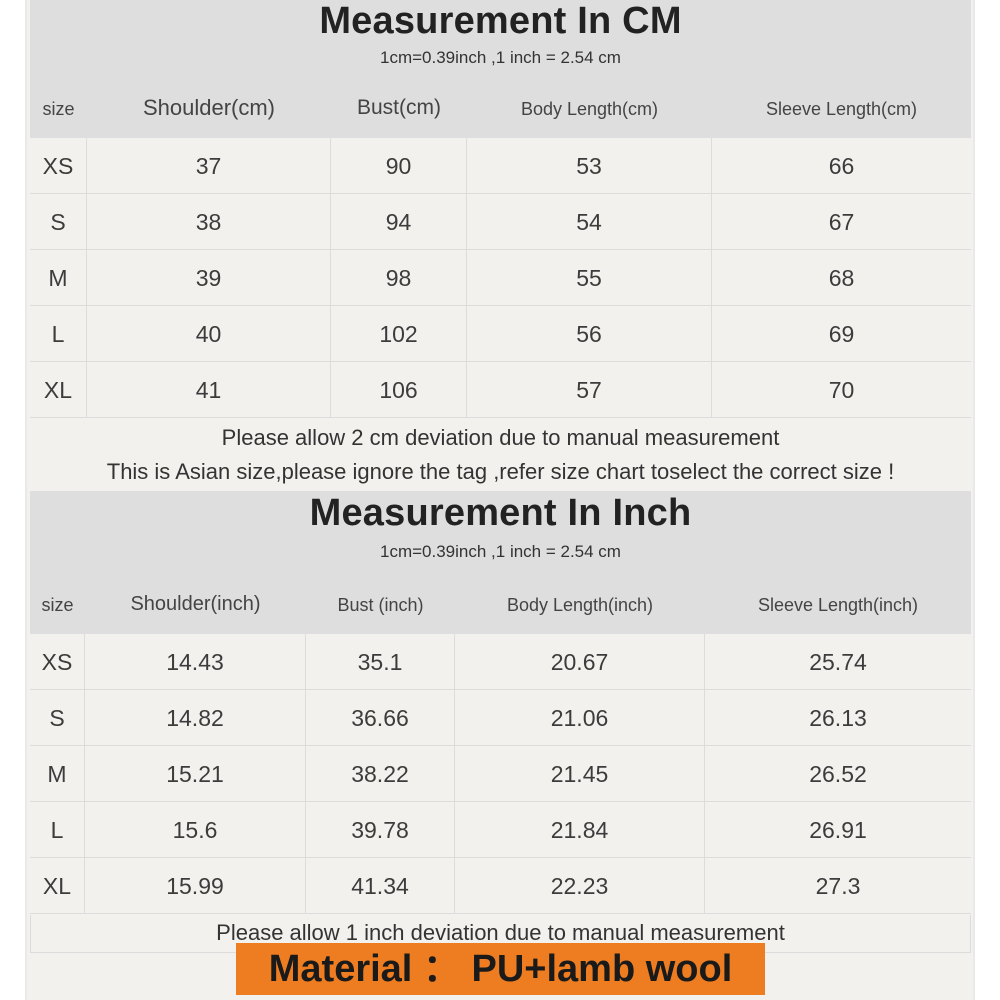 The width and height of the screenshot is (1000, 1000). I want to click on cell-shoulder: 15.21, so click(195, 774).